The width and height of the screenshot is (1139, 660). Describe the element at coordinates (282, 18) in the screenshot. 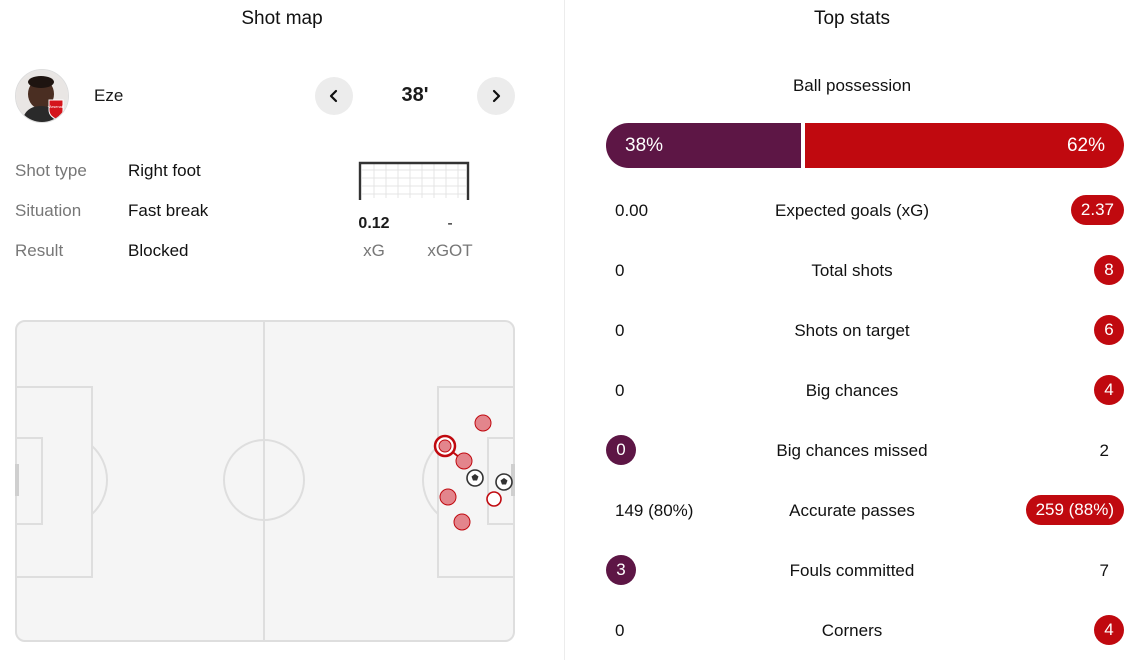

I see `shot-map-title: Shot map` at that location.